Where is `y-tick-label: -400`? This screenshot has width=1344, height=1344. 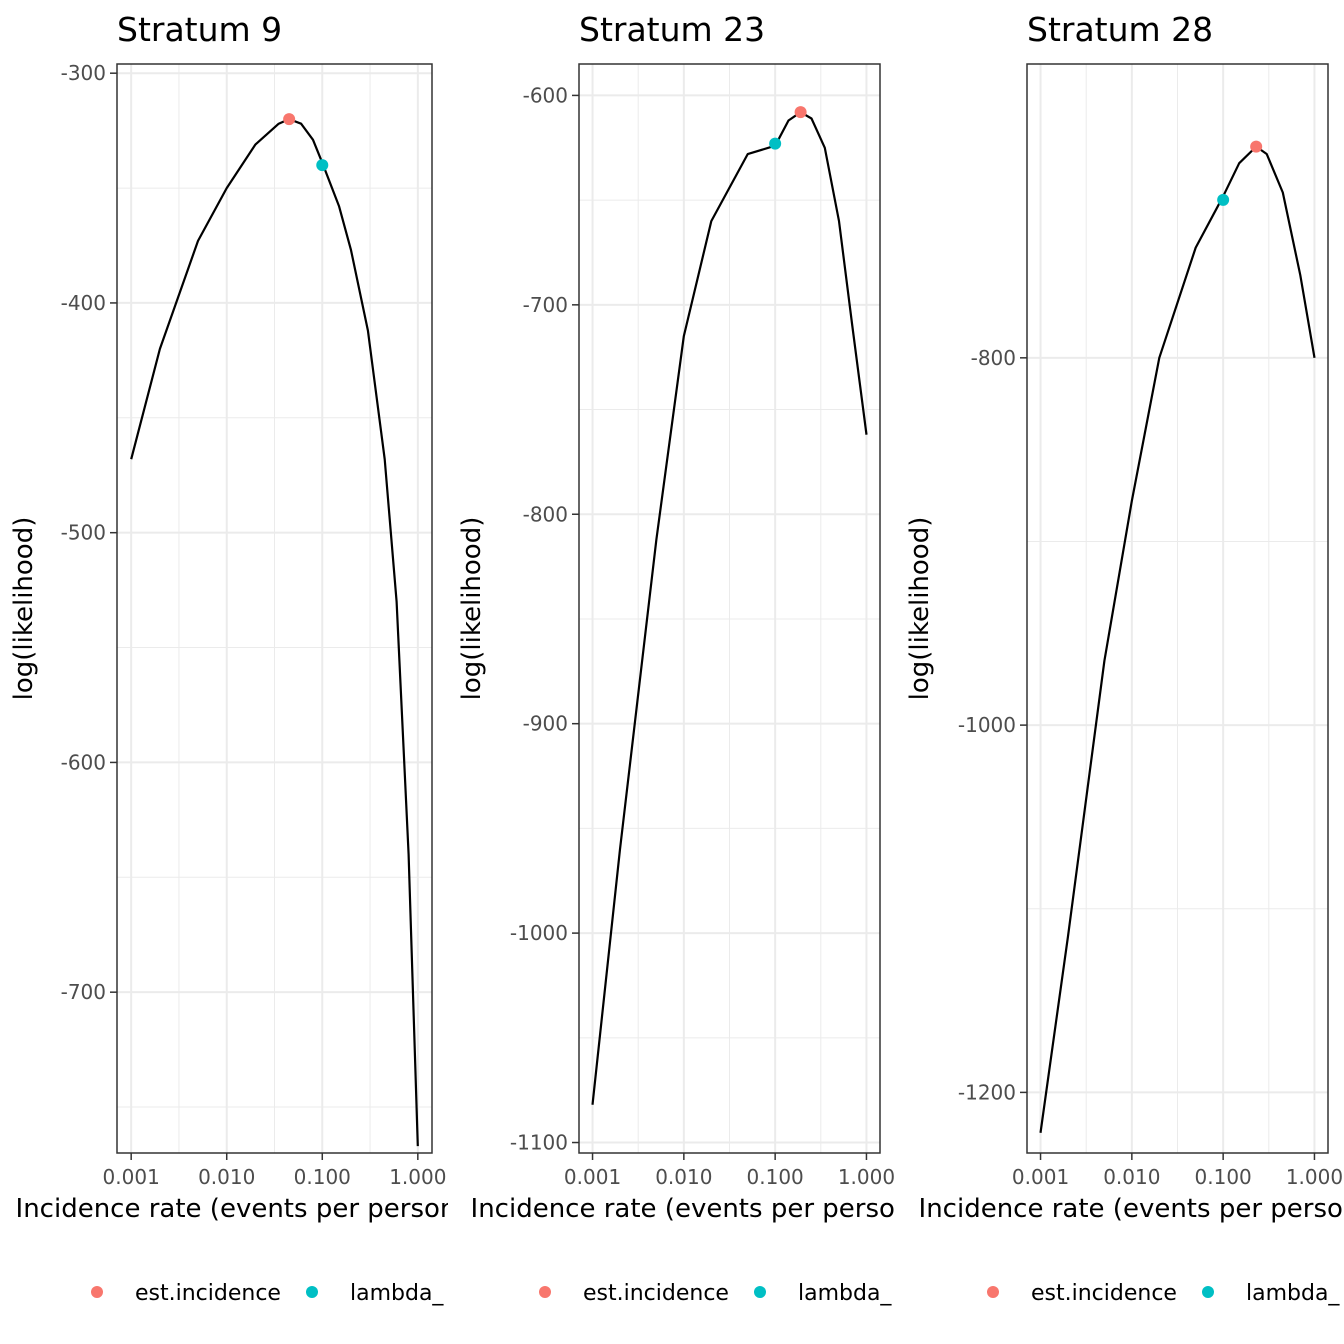 y-tick-label: -400 is located at coordinates (83, 303).